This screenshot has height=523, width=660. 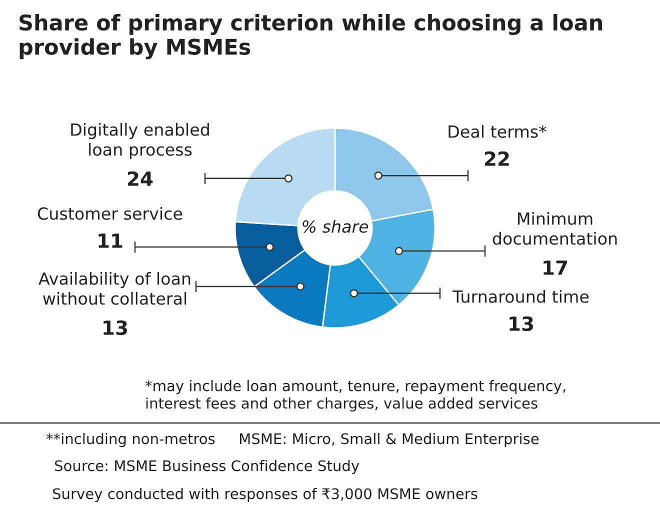 What do you see at coordinates (554, 228) in the screenshot?
I see `slice-label: Minimum documentation` at bounding box center [554, 228].